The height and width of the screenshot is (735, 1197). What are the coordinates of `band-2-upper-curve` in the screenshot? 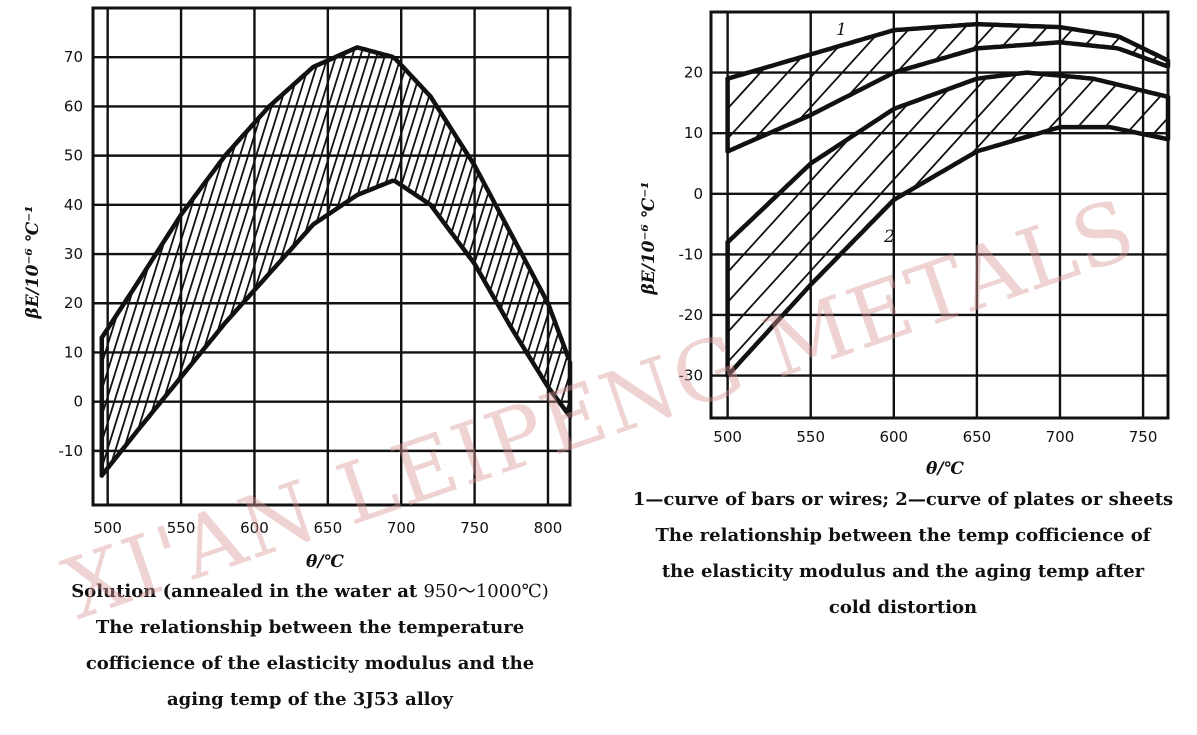 It's located at (947, 157).